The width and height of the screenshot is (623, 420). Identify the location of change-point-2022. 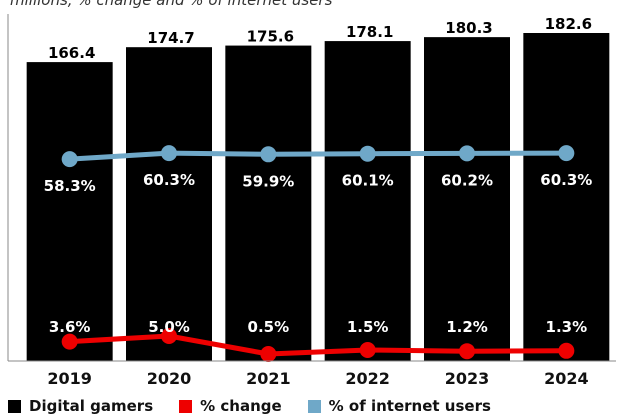
(367, 350).